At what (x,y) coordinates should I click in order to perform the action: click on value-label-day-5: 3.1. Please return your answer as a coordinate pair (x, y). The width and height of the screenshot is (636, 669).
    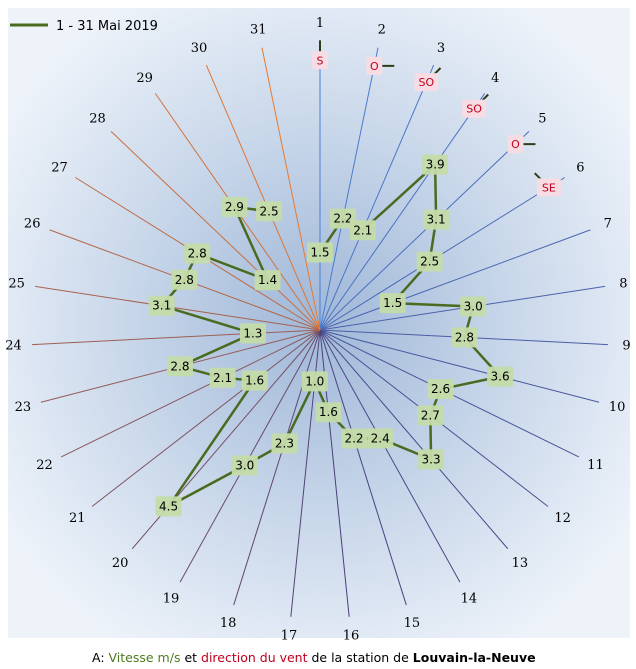
    Looking at the image, I should click on (436, 220).